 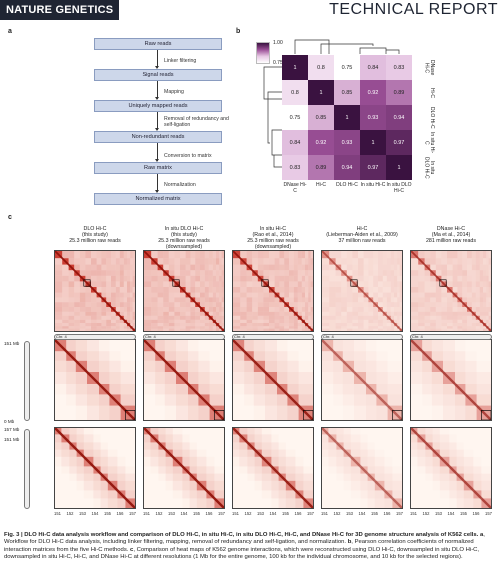 I want to click on matrix-row-label: DNase Hi-C, so click(x=429, y=68).